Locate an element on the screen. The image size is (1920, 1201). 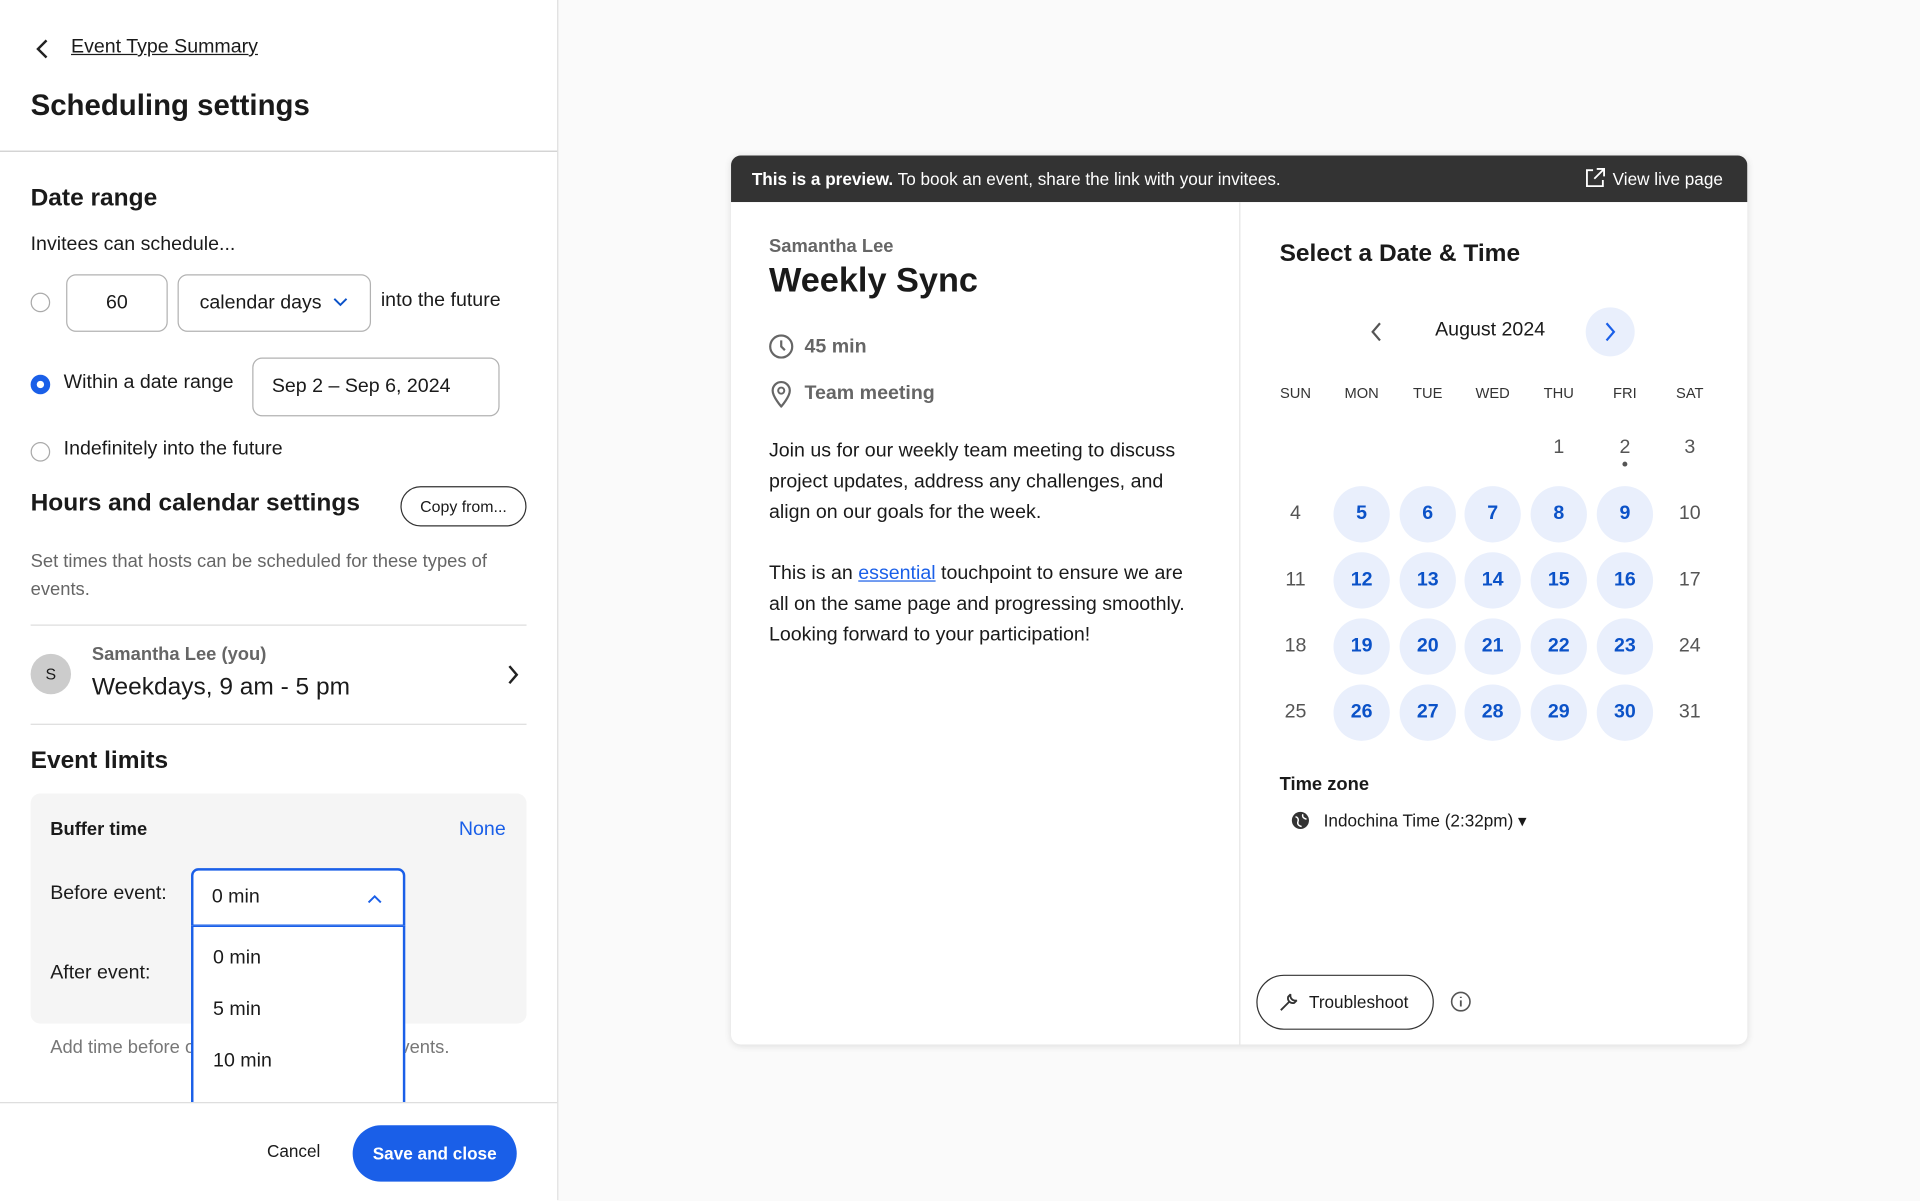
day: 18 is located at coordinates (1295, 646).